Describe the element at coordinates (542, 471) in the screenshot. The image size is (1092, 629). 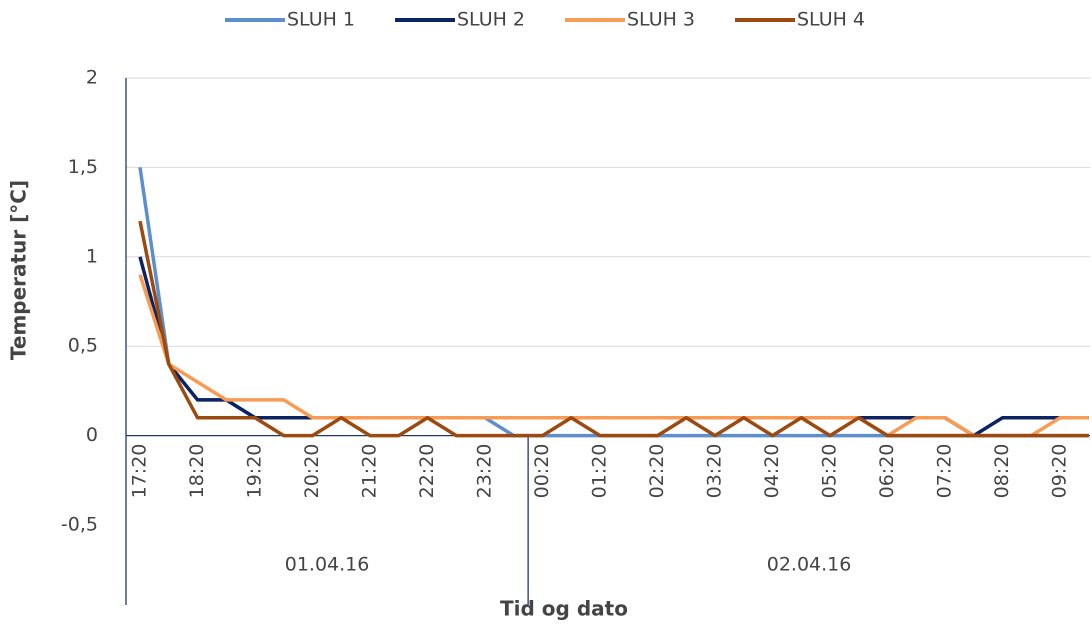
I see `x-tick-label: 00:20` at that location.